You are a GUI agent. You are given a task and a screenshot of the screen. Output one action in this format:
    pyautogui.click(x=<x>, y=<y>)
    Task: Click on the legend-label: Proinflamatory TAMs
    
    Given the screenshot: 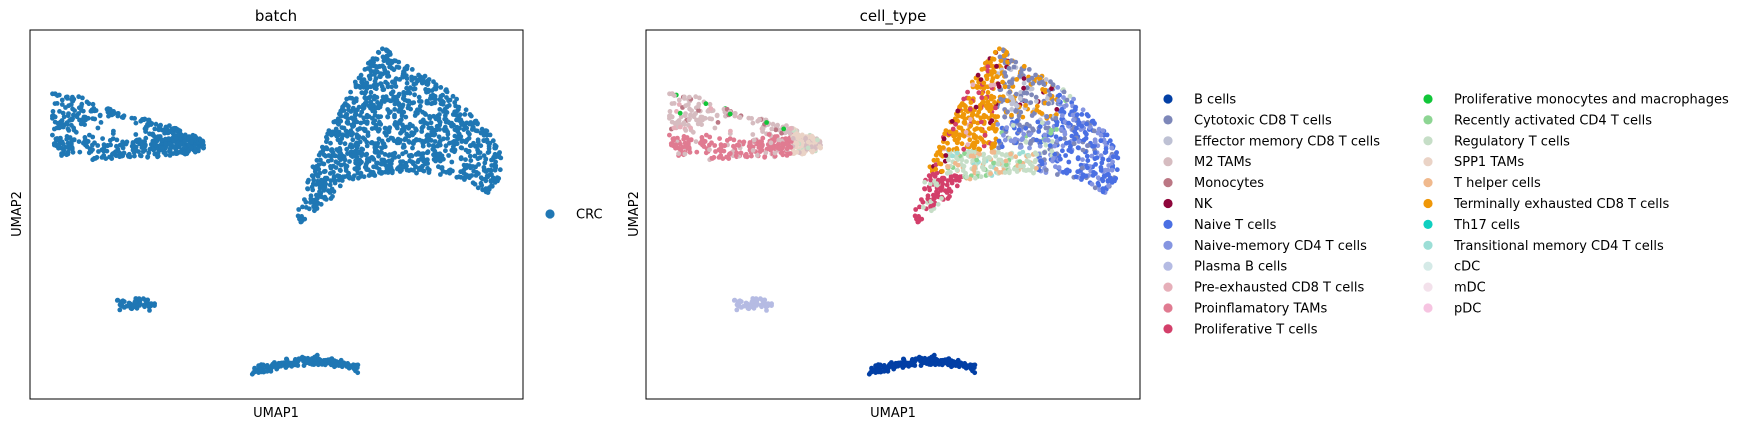 What is the action you would take?
    pyautogui.click(x=1261, y=309)
    